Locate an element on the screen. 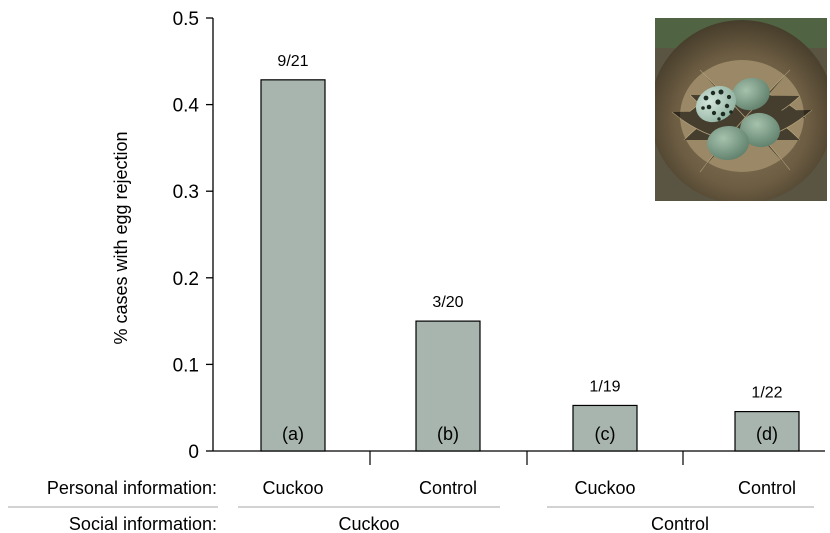 Image resolution: width=830 pixels, height=533 pixels. bar-d is located at coordinates (767, 431).